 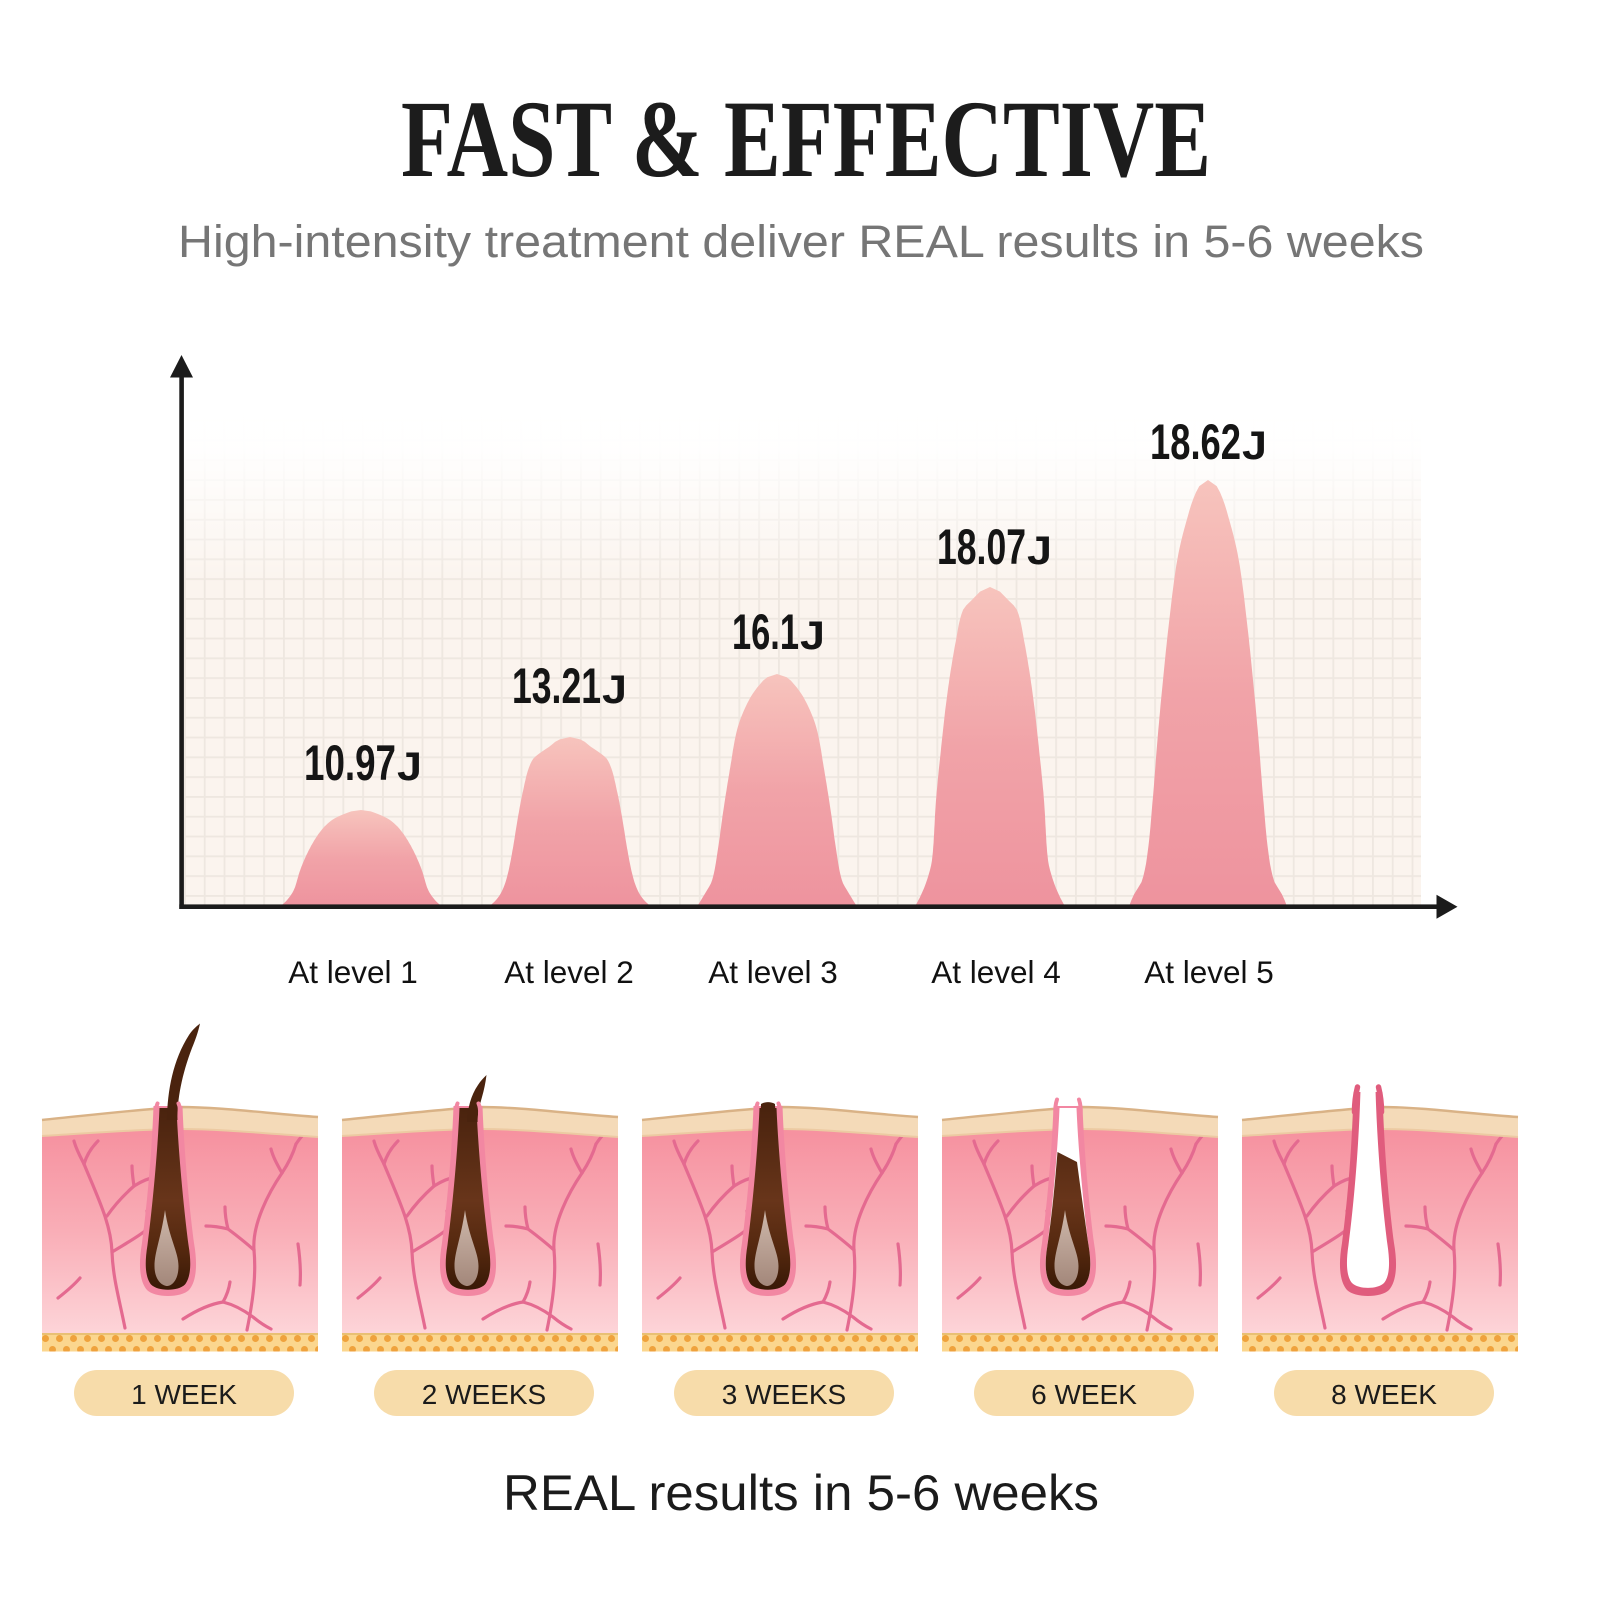 I want to click on svg-text: At level 3, so click(x=773, y=972).